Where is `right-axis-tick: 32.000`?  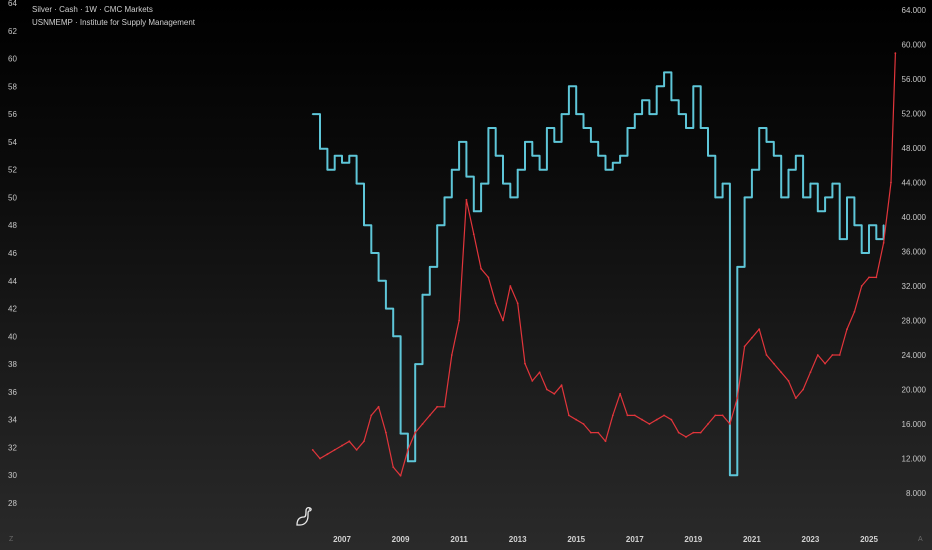 right-axis-tick: 32.000 is located at coordinates (914, 286).